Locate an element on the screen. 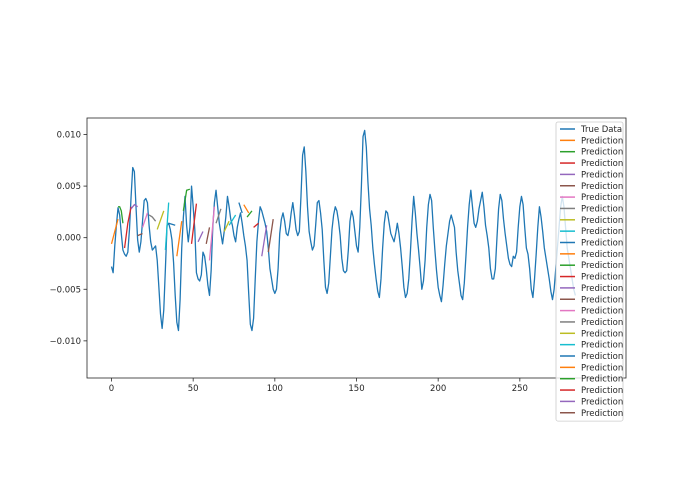  y-tick-label: 0.000 is located at coordinates (69, 239).